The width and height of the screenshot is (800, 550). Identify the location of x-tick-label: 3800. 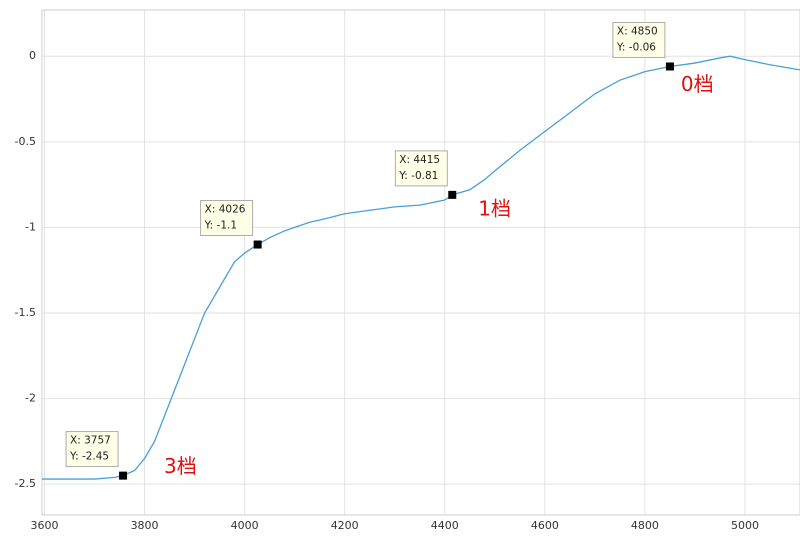
(145, 525).